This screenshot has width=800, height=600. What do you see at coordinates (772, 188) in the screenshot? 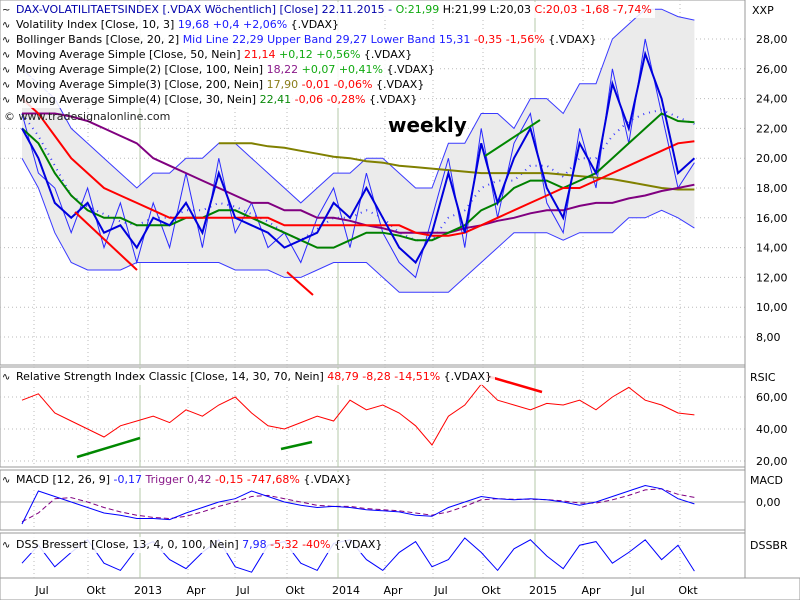
I see `y-tick-label: 18,00` at bounding box center [772, 188].